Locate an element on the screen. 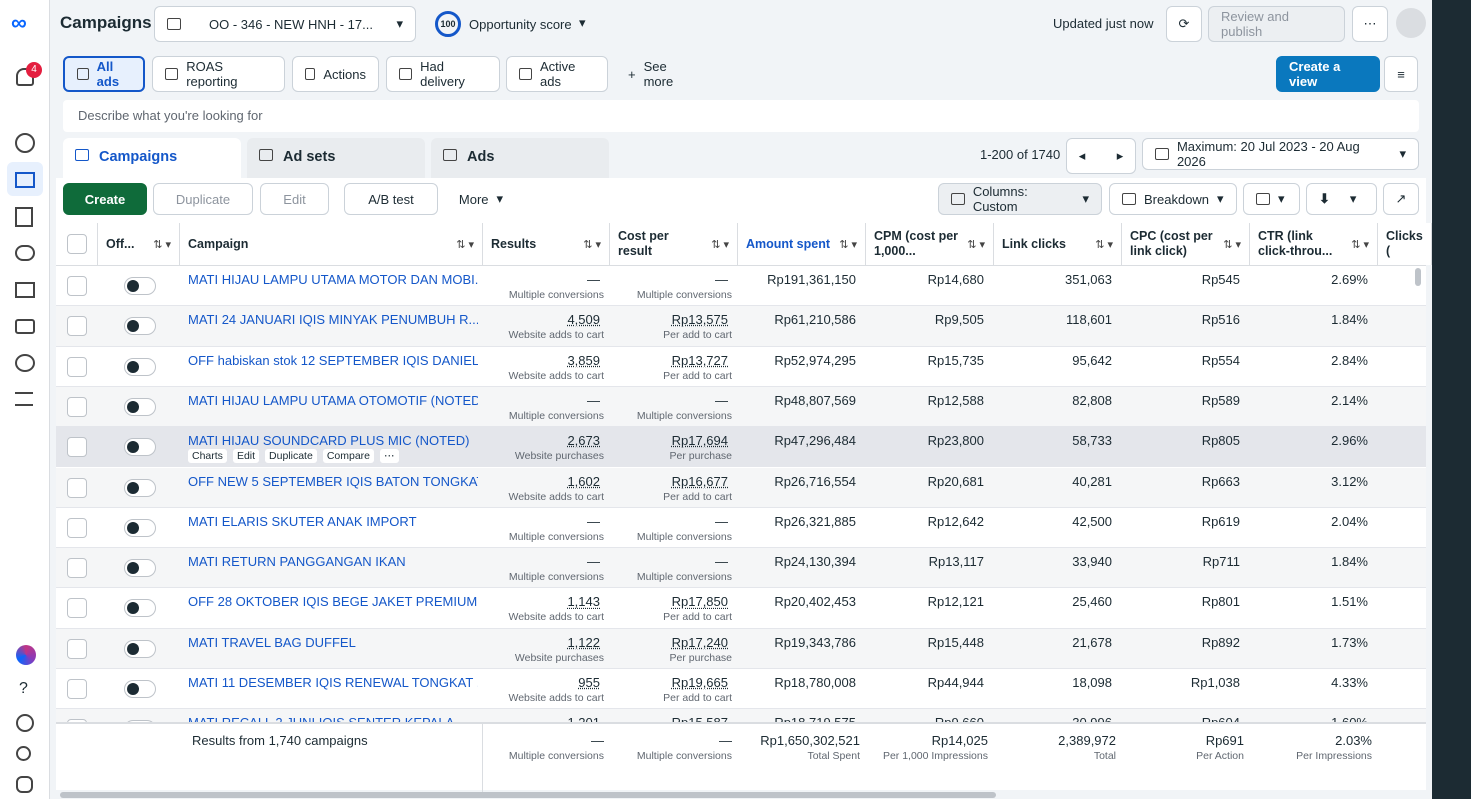  row-action: Edit is located at coordinates (246, 456).